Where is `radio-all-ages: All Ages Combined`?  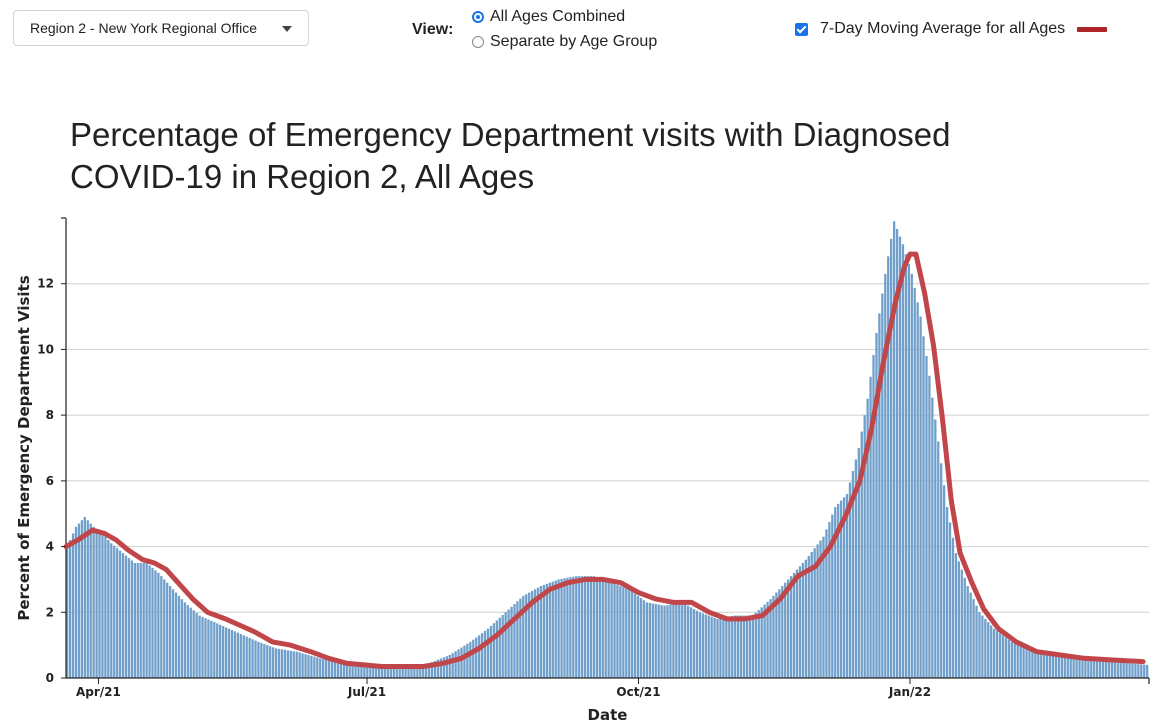 radio-all-ages: All Ages Combined is located at coordinates (548, 17).